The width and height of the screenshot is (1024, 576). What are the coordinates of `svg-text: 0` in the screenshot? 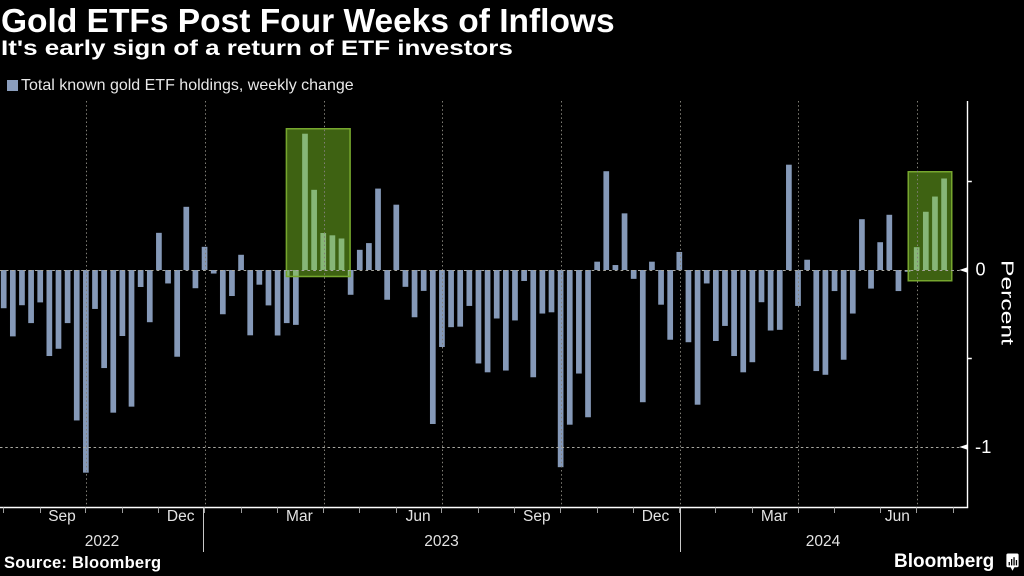 It's located at (981, 270).